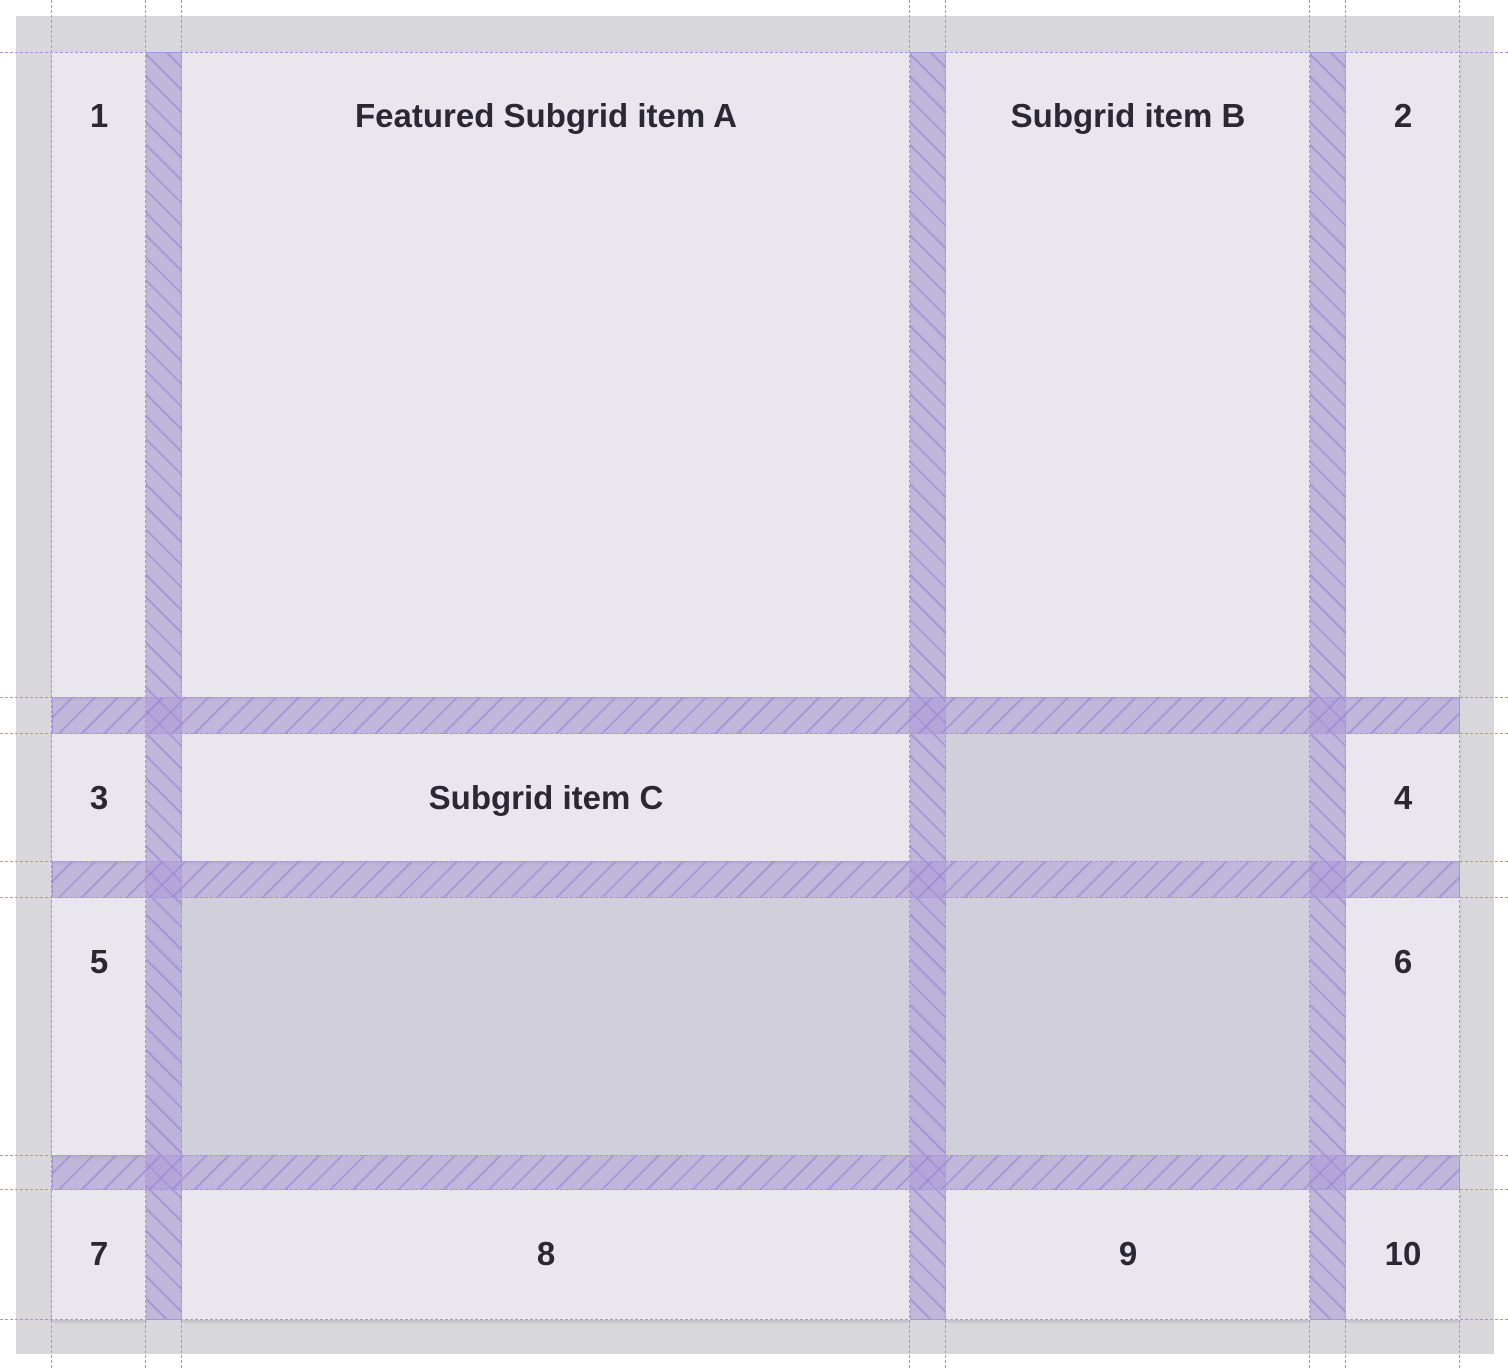 The width and height of the screenshot is (1508, 1368). Describe the element at coordinates (1128, 797) in the screenshot. I see `empty-cell` at that location.